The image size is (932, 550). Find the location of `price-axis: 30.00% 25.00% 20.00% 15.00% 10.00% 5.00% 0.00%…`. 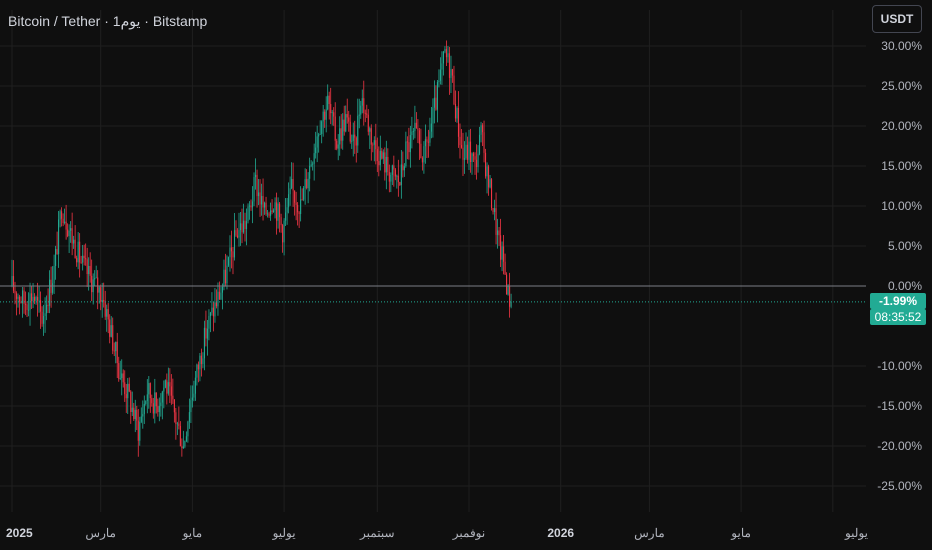

price-axis: 30.00% 25.00% 20.00% 15.00% 10.00% 5.00% 0.00%… is located at coordinates (899, 266).